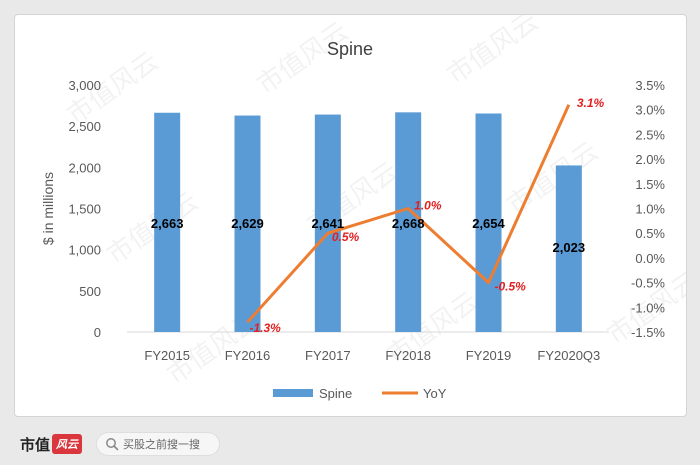 This screenshot has width=700, height=465. I want to click on y-tick-label: 500, so click(90, 291).